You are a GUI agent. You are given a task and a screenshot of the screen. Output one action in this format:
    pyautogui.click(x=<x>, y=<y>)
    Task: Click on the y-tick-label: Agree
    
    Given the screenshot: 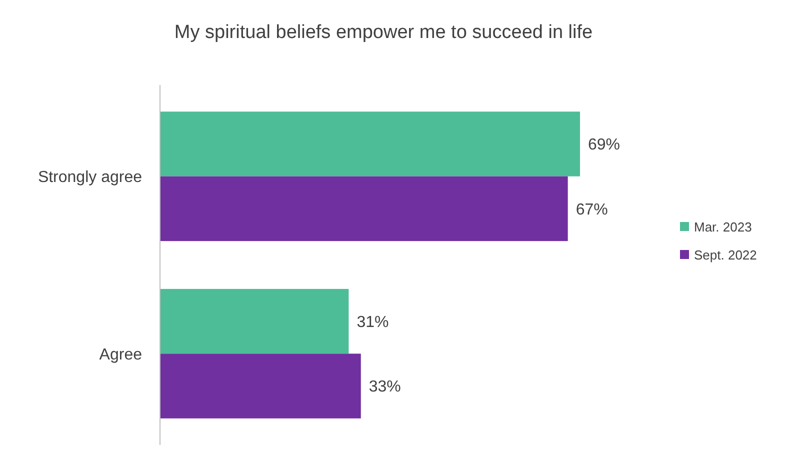 What is the action you would take?
    pyautogui.click(x=120, y=355)
    